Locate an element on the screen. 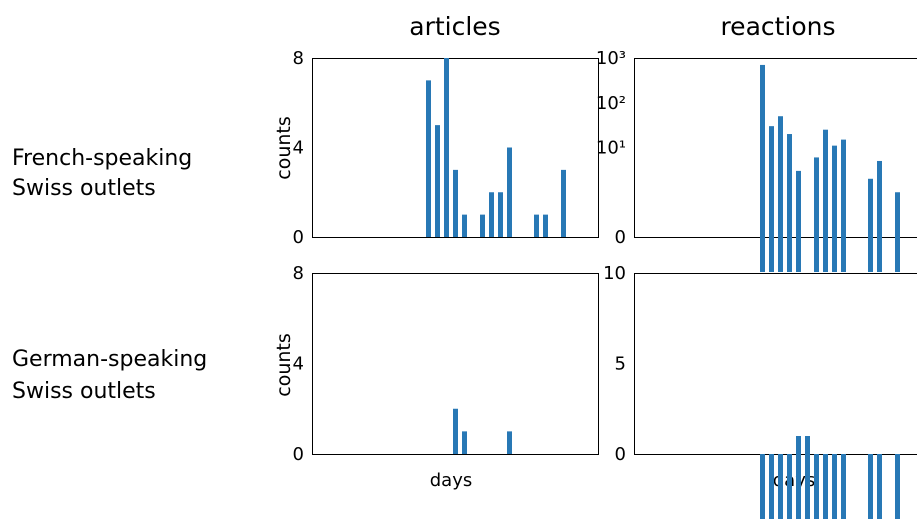 The image size is (917, 519). row-label-german-line2: Swiss outlets is located at coordinates (84, 391).